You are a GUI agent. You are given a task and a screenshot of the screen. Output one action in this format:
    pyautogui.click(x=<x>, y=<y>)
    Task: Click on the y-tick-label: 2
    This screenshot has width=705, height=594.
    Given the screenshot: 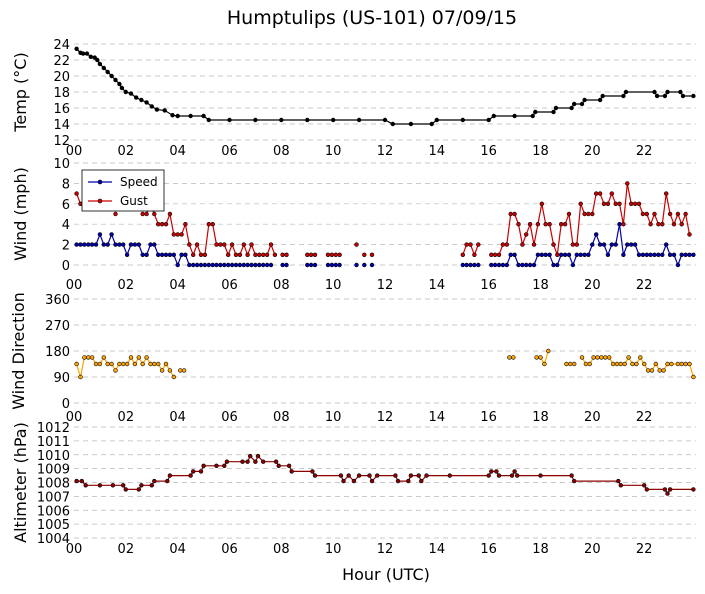 What is the action you would take?
    pyautogui.click(x=66, y=246)
    